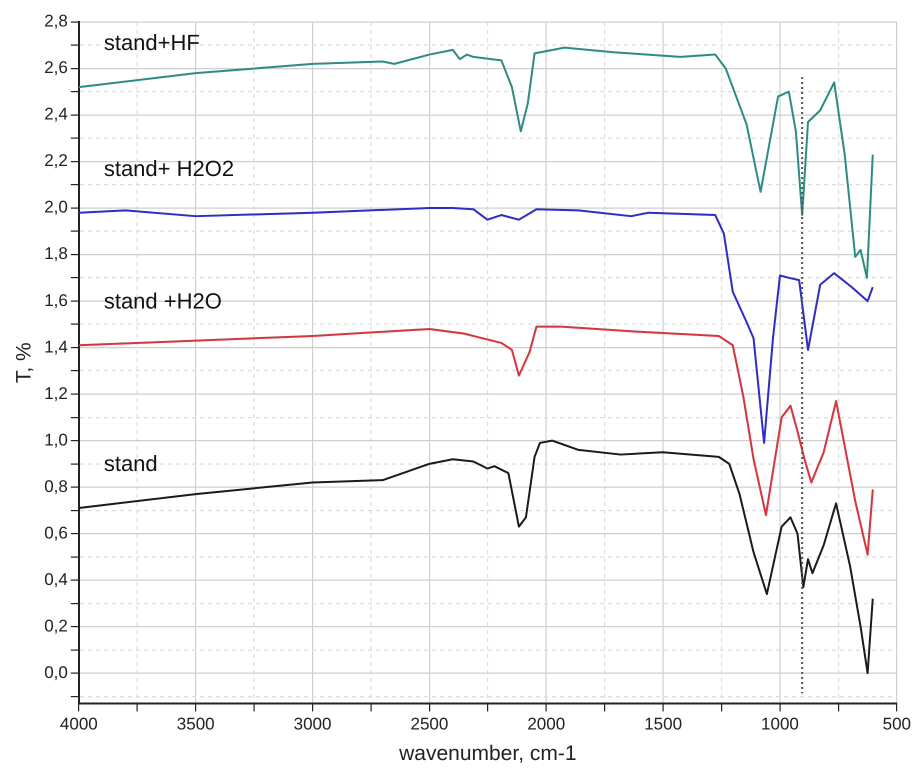 The height and width of the screenshot is (779, 922). I want to click on y-tick-label: 1,2, so click(56, 393).